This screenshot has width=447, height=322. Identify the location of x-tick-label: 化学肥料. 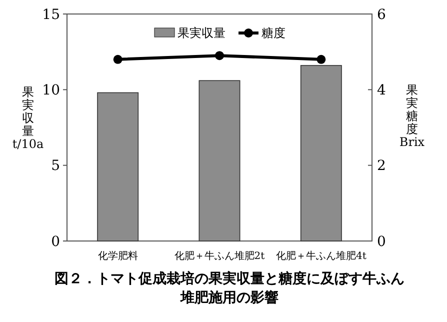
(118, 256).